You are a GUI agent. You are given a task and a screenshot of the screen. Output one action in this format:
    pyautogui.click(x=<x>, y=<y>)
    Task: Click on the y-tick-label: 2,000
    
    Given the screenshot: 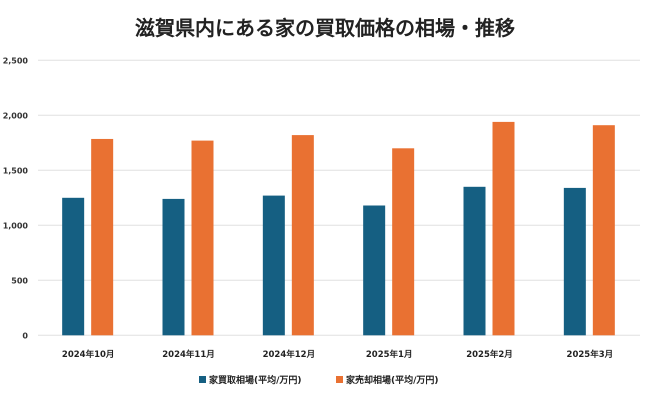 What is the action you would take?
    pyautogui.click(x=16, y=115)
    